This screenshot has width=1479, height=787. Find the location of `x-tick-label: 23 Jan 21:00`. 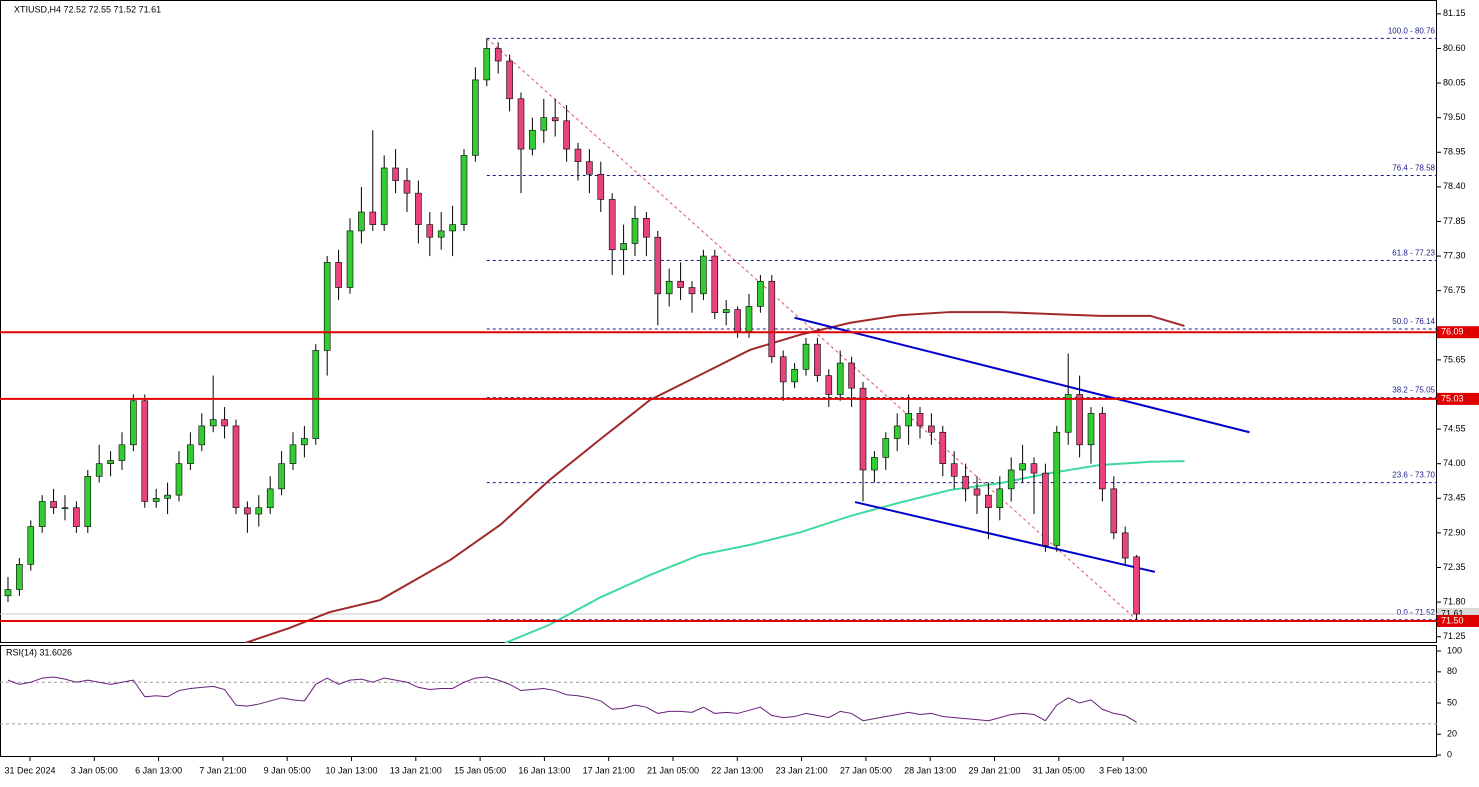

x-tick-label: 23 Jan 21:00 is located at coordinates (802, 770).